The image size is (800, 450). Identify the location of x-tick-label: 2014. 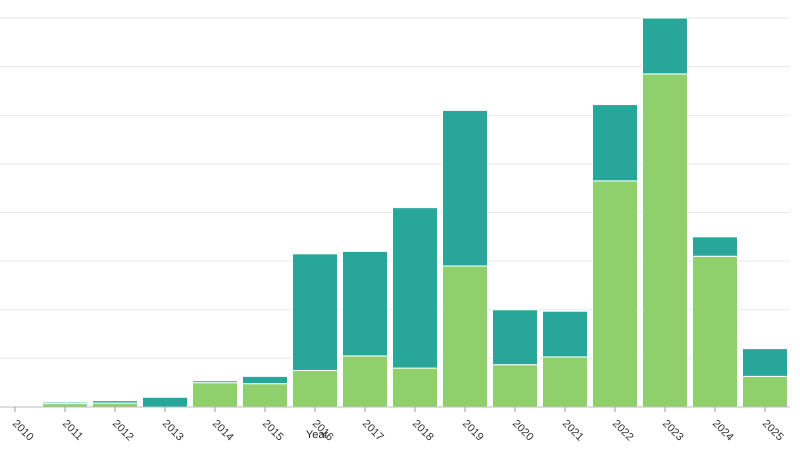
(223, 431).